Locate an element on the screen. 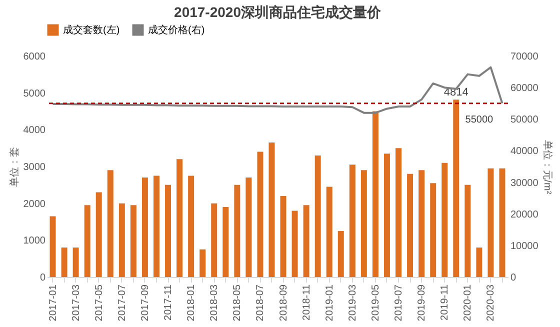 The image size is (560, 327). y2-tick-label: 10000 is located at coordinates (524, 246).